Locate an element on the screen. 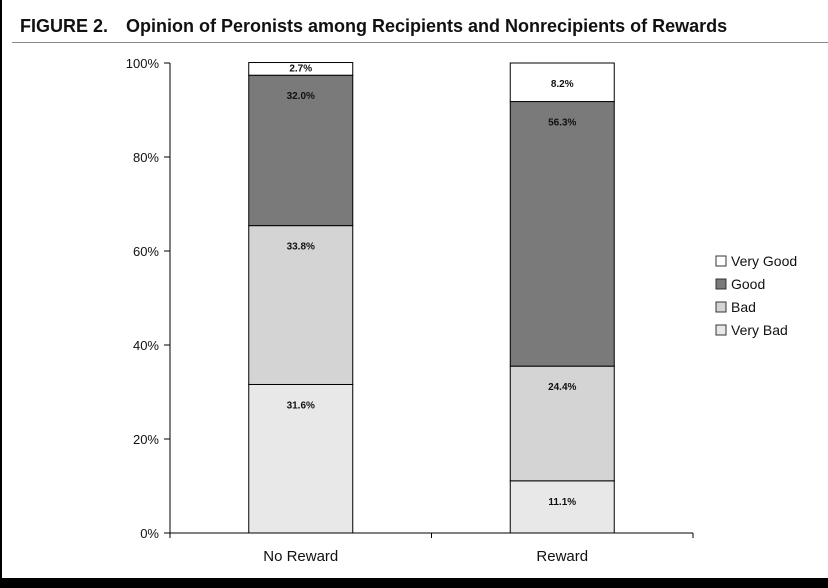 This screenshot has width=828, height=588. data-label: 31.6% is located at coordinates (301, 405).